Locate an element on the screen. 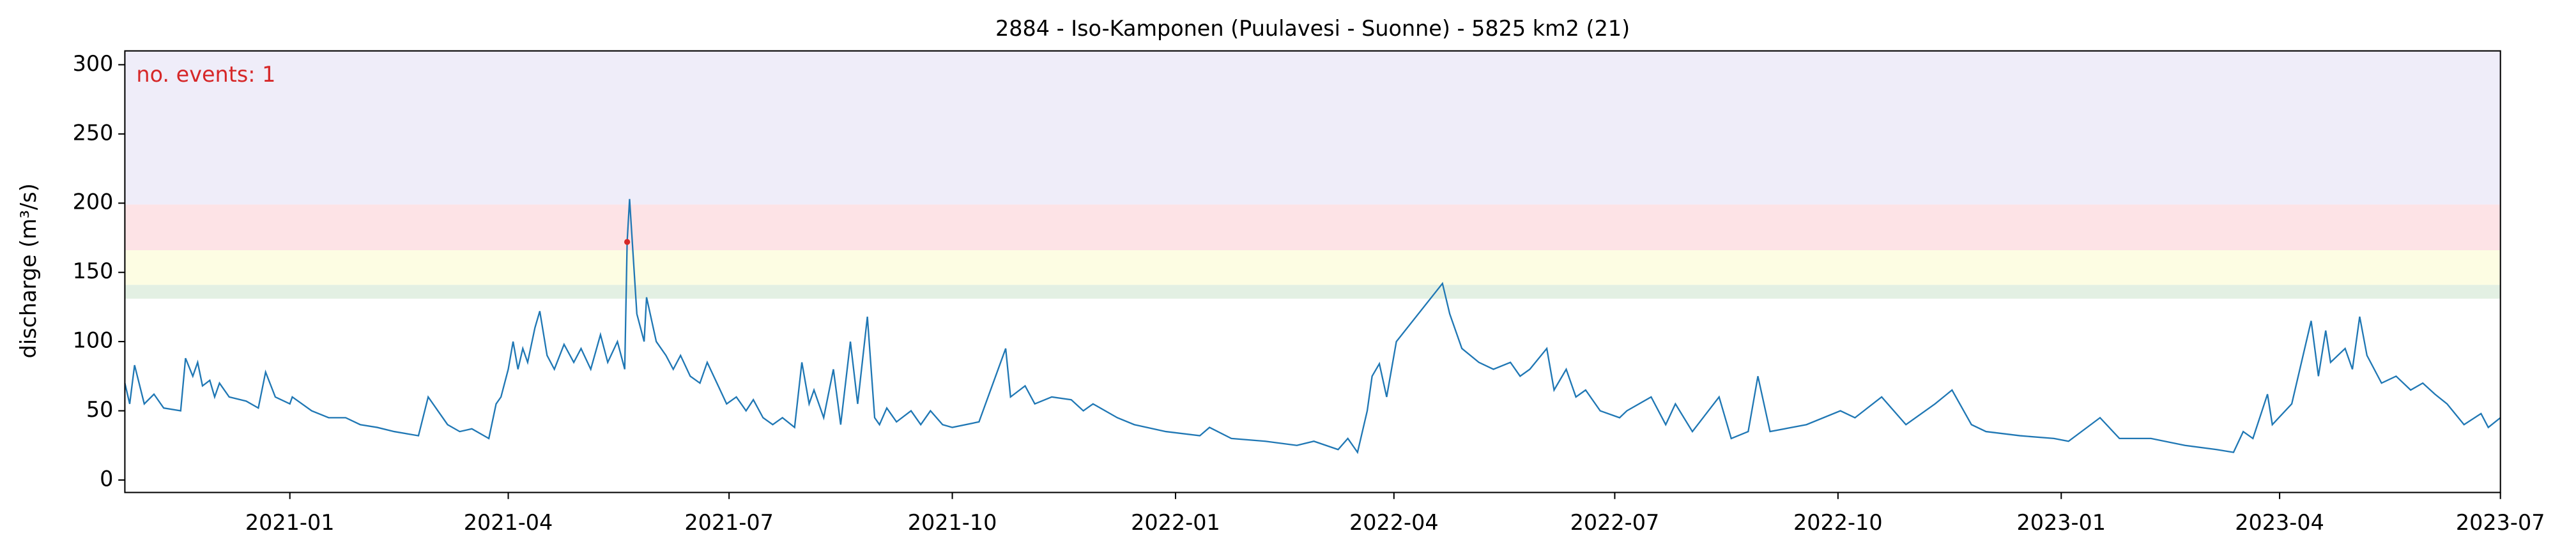 This screenshot has width=2576, height=556. x-tick-label: 2022-10 is located at coordinates (1838, 522).